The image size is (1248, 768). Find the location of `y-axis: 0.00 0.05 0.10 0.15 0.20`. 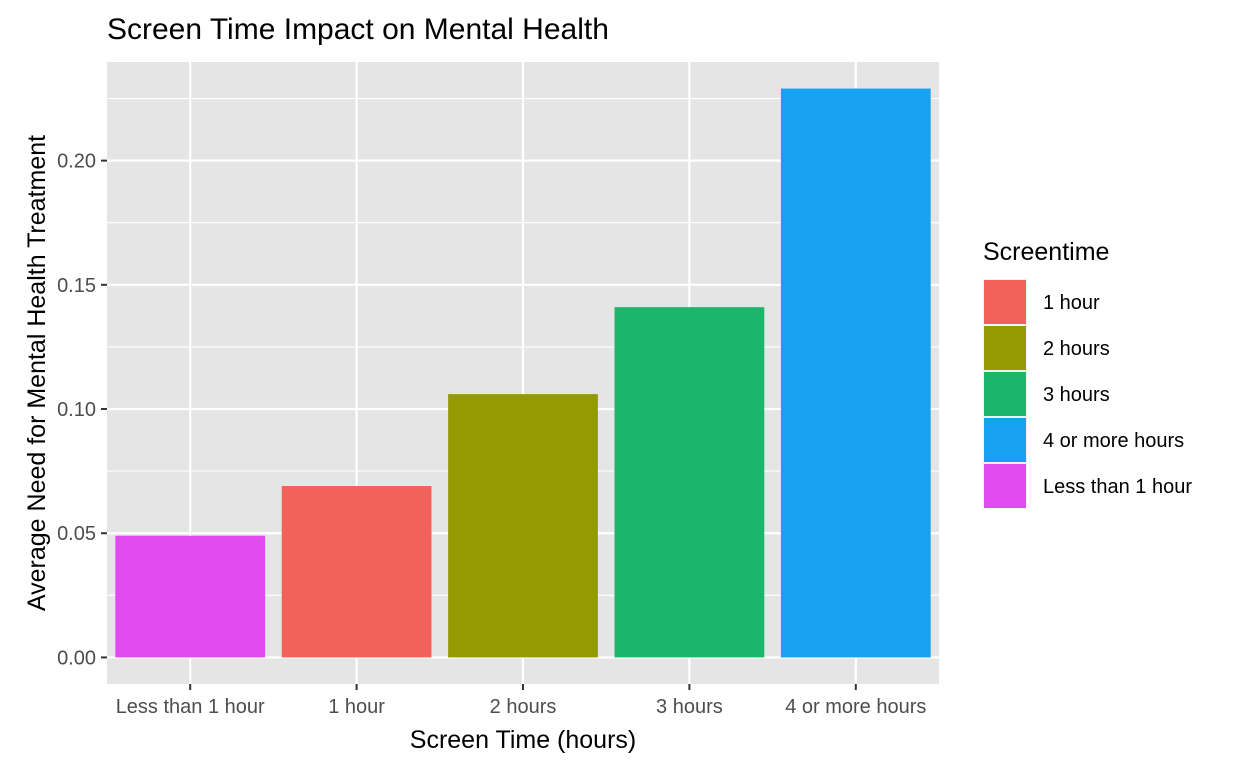

y-axis: 0.00 0.05 0.10 0.15 0.20 is located at coordinates (82, 410).